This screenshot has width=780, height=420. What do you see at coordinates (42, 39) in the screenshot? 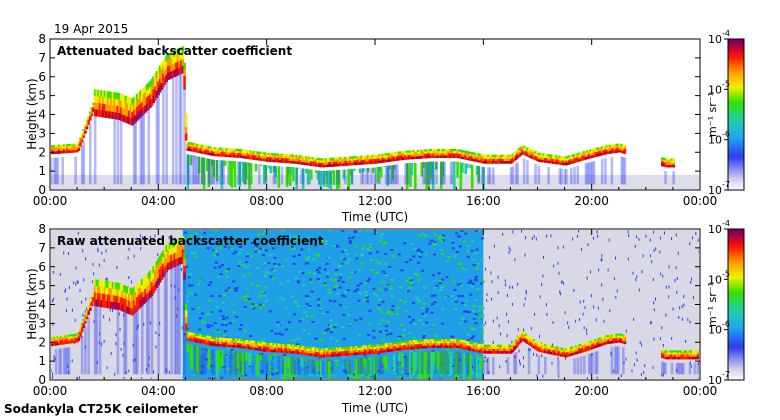
I see `y-tick-label: 8` at bounding box center [42, 39].